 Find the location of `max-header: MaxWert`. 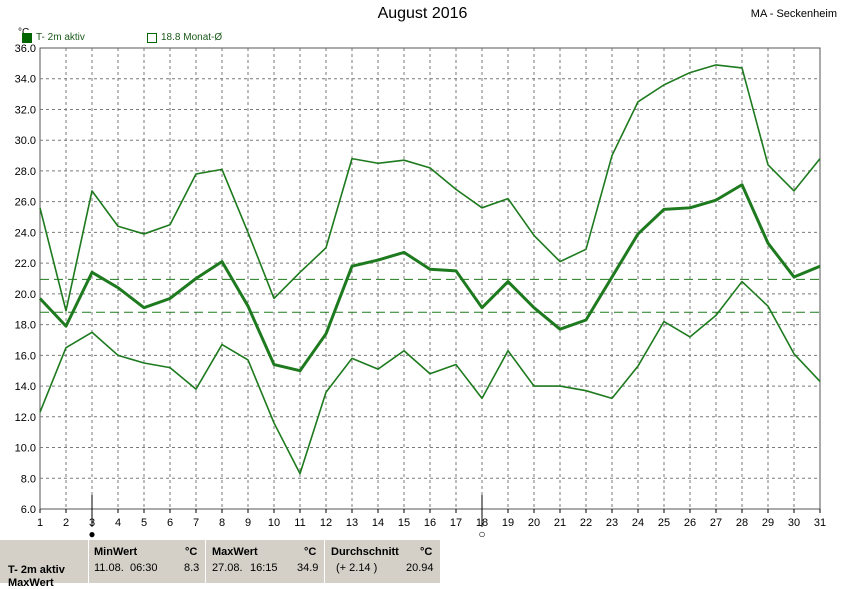

max-header: MaxWert is located at coordinates (235, 552).